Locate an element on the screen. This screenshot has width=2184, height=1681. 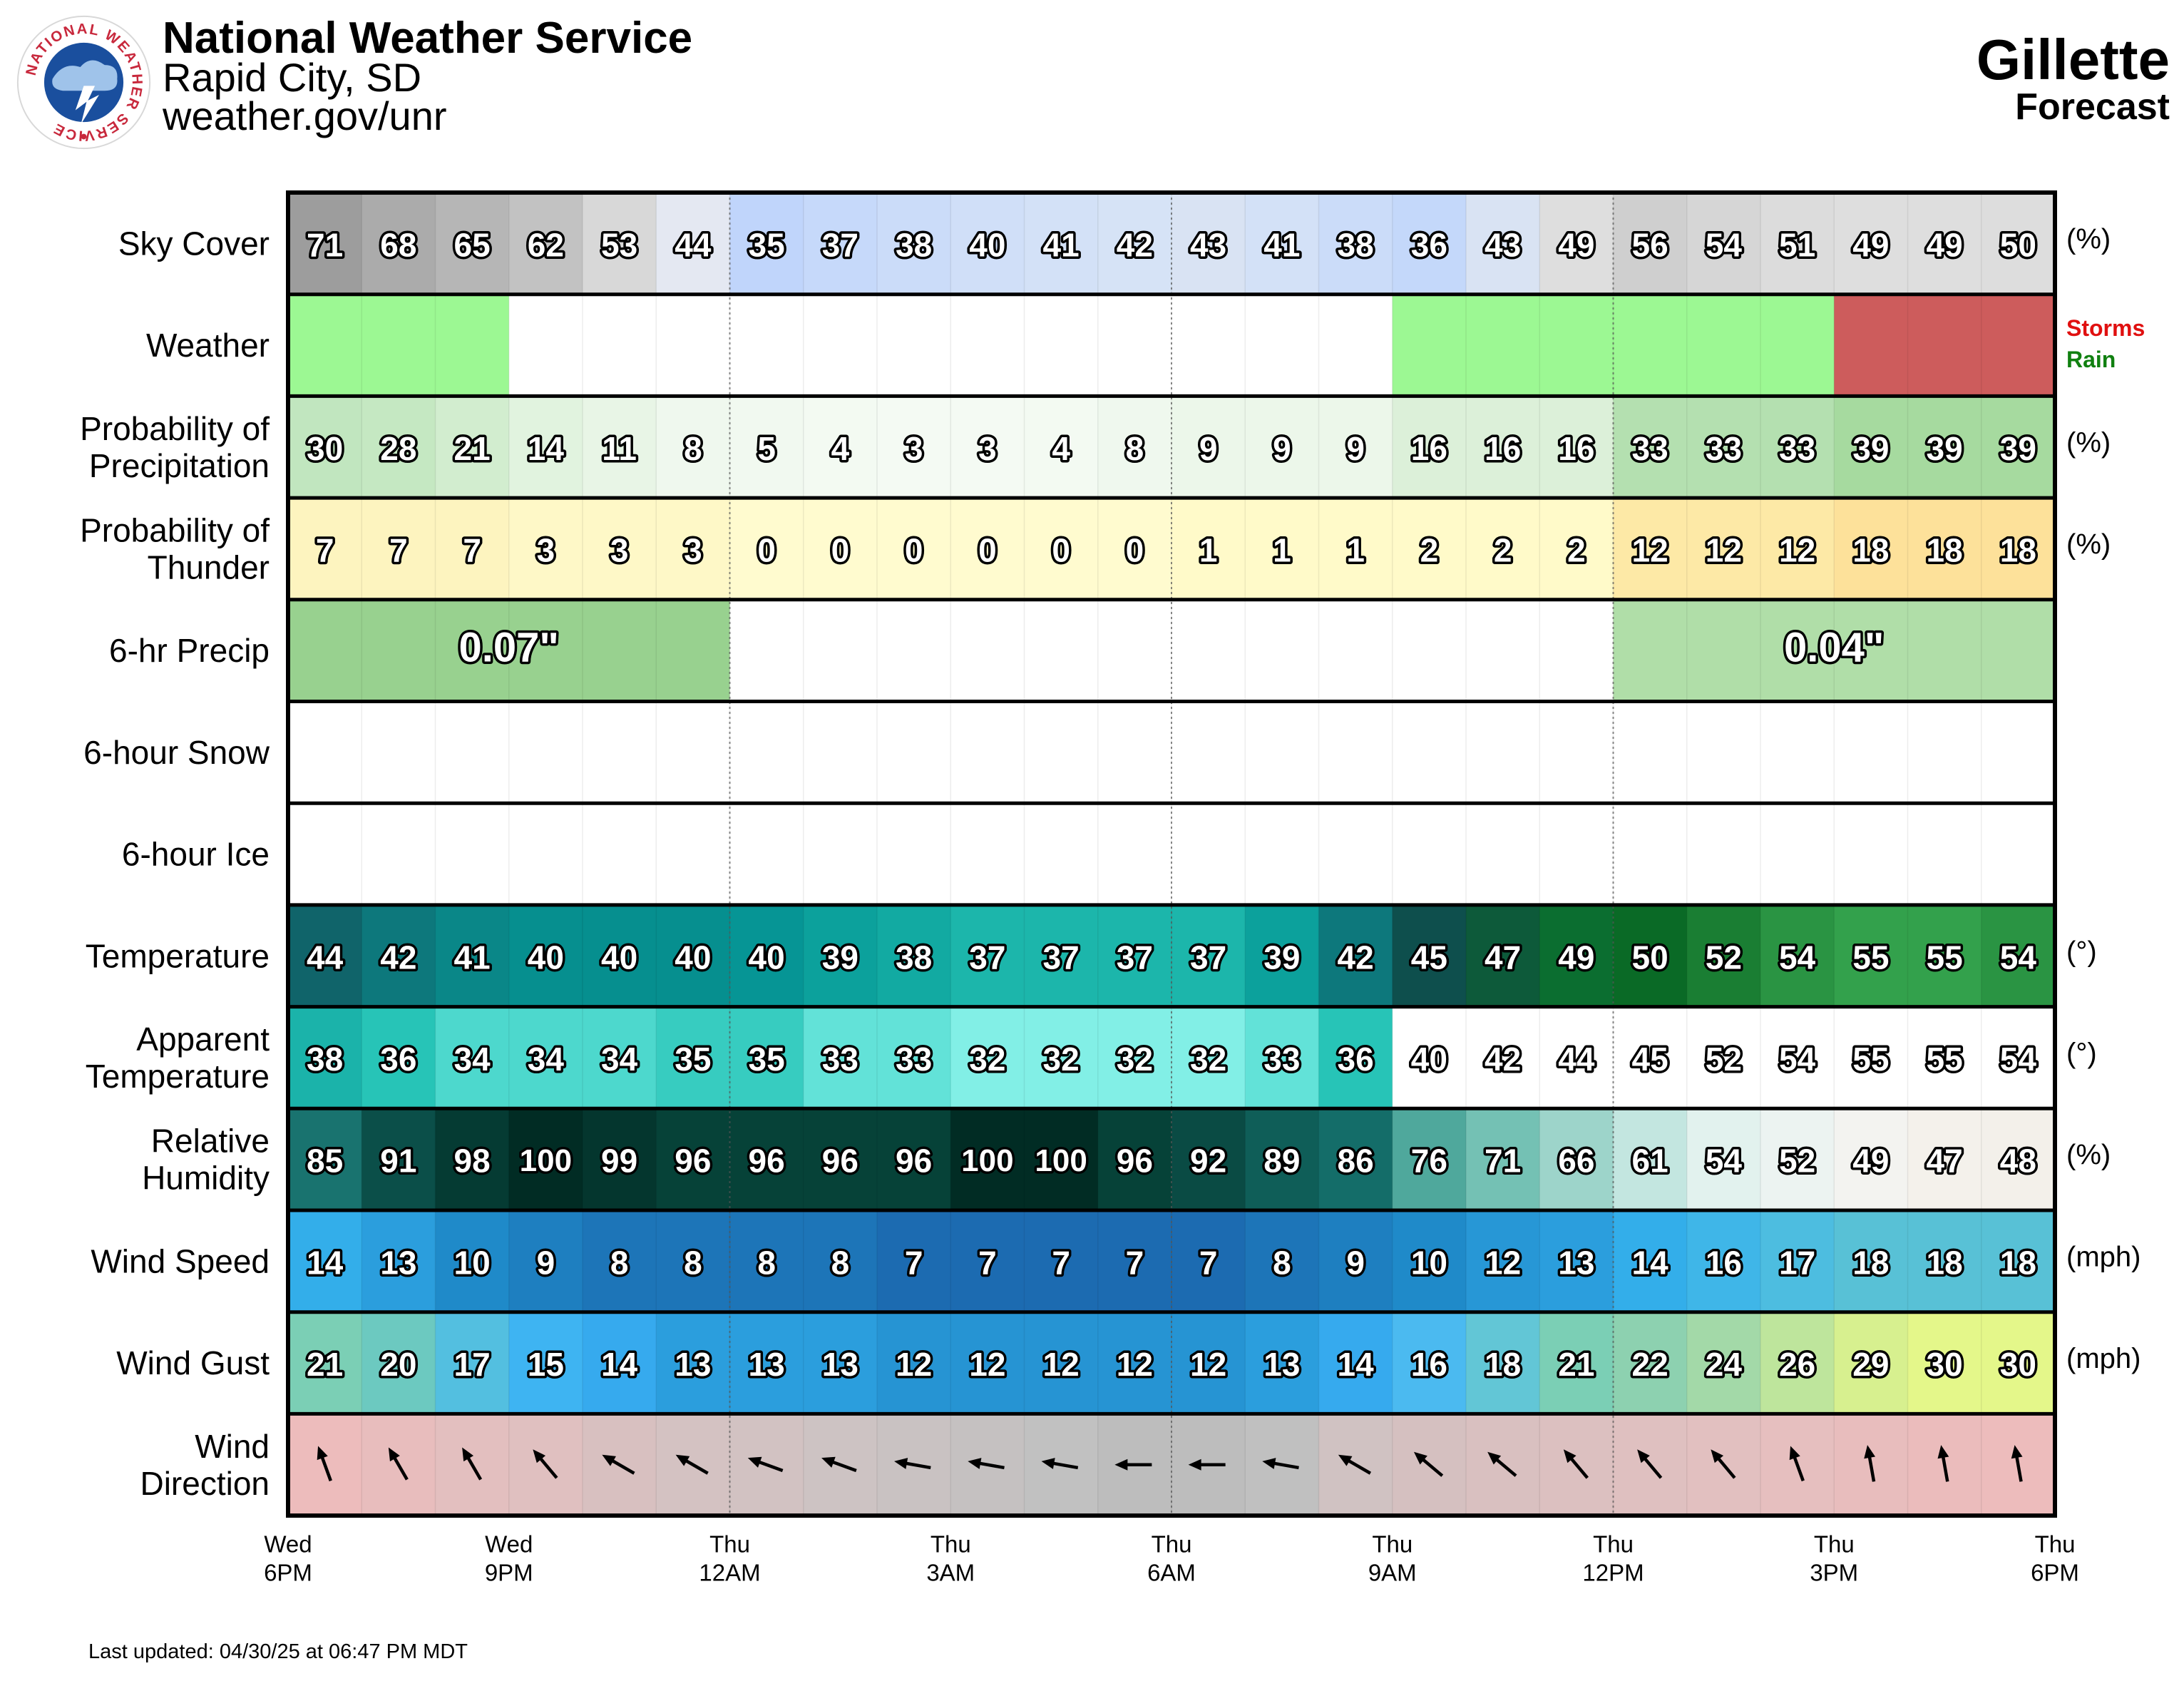
value-wind: 14 is located at coordinates (1650, 1262).